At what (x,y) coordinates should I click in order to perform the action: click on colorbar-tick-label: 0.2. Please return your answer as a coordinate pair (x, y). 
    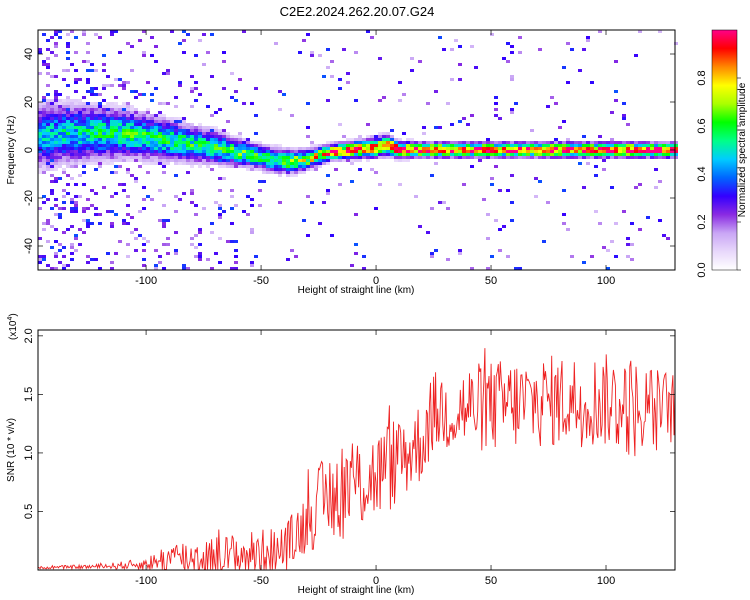
    Looking at the image, I should click on (702, 221).